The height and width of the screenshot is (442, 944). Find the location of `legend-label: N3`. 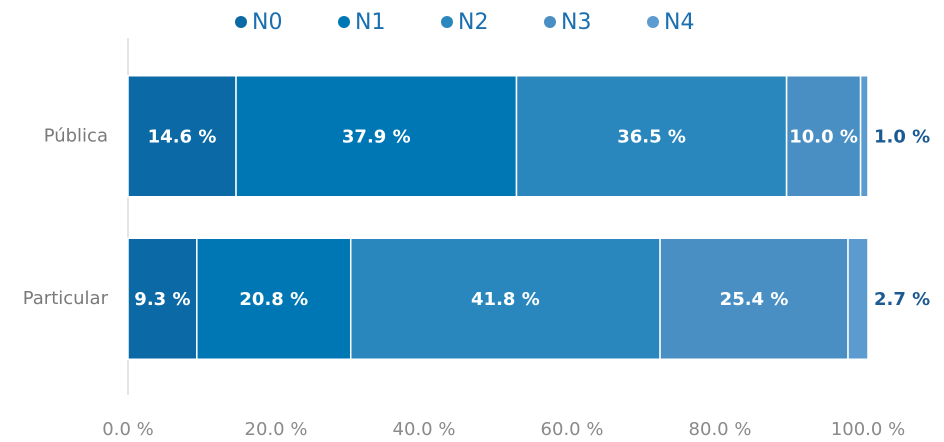

legend-label: N3 is located at coordinates (576, 22).